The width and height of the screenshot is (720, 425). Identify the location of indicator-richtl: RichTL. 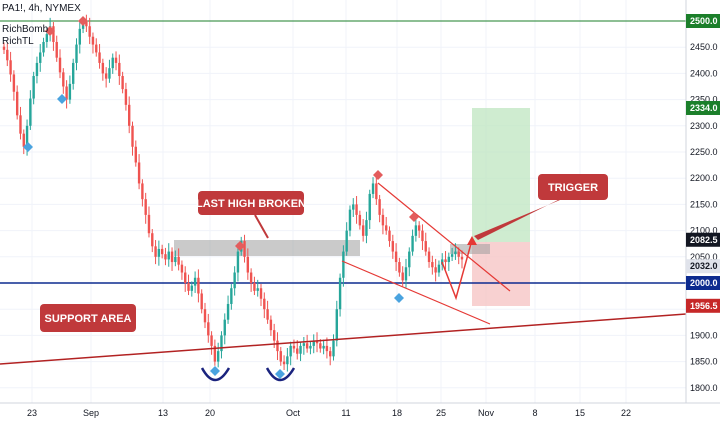
(18, 41).